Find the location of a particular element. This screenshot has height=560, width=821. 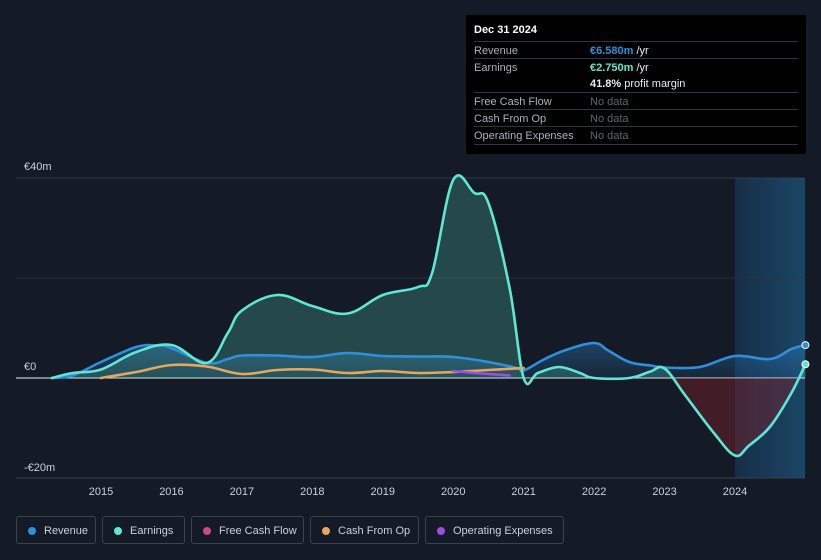

y-tick-label: €40m is located at coordinates (38, 167).